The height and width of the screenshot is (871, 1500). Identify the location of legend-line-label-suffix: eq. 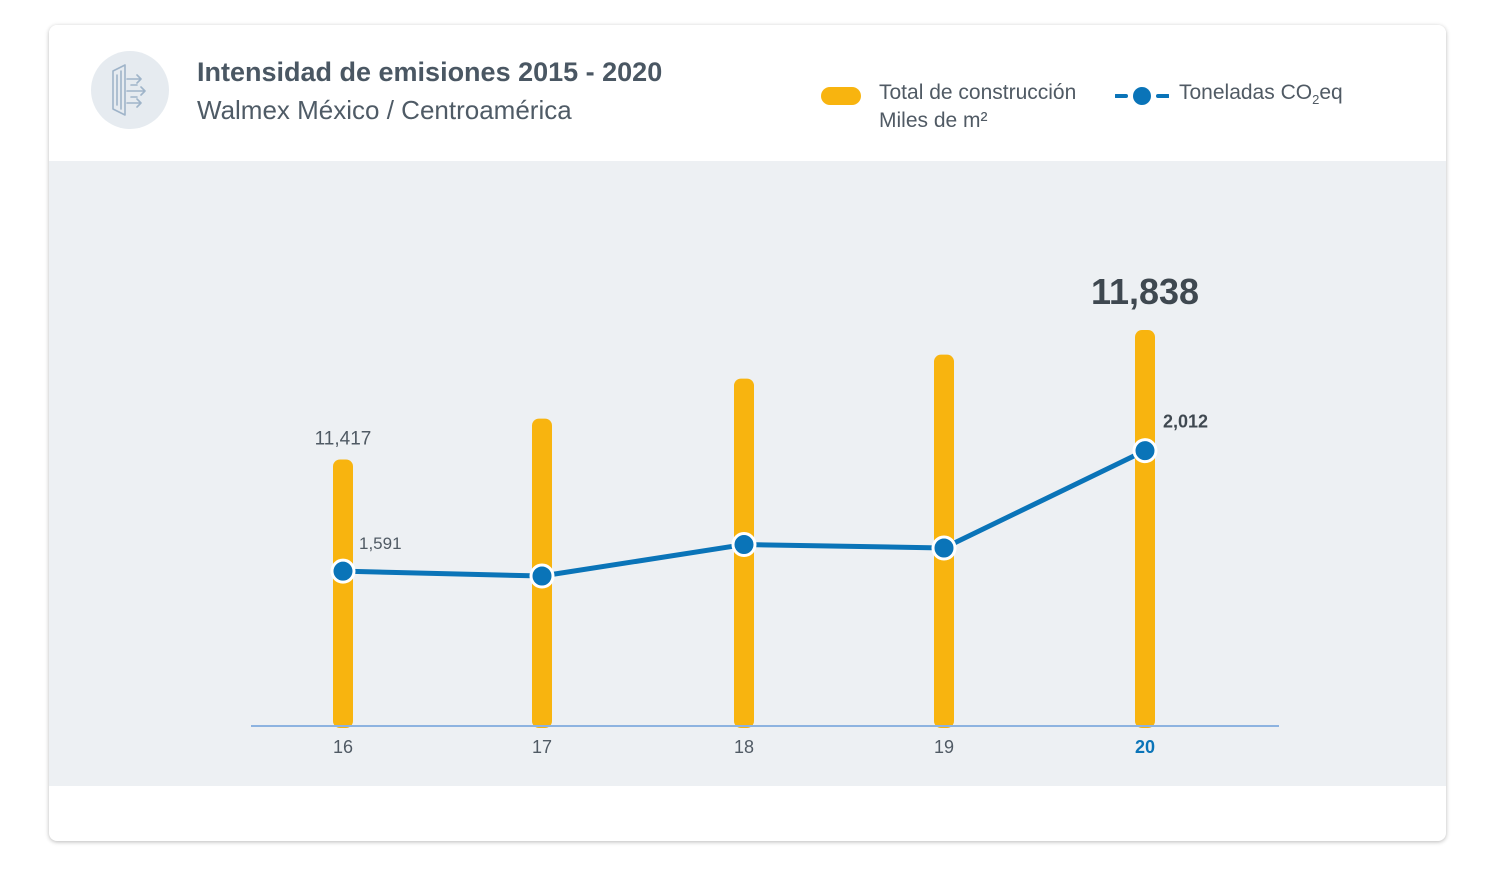
(1331, 92).